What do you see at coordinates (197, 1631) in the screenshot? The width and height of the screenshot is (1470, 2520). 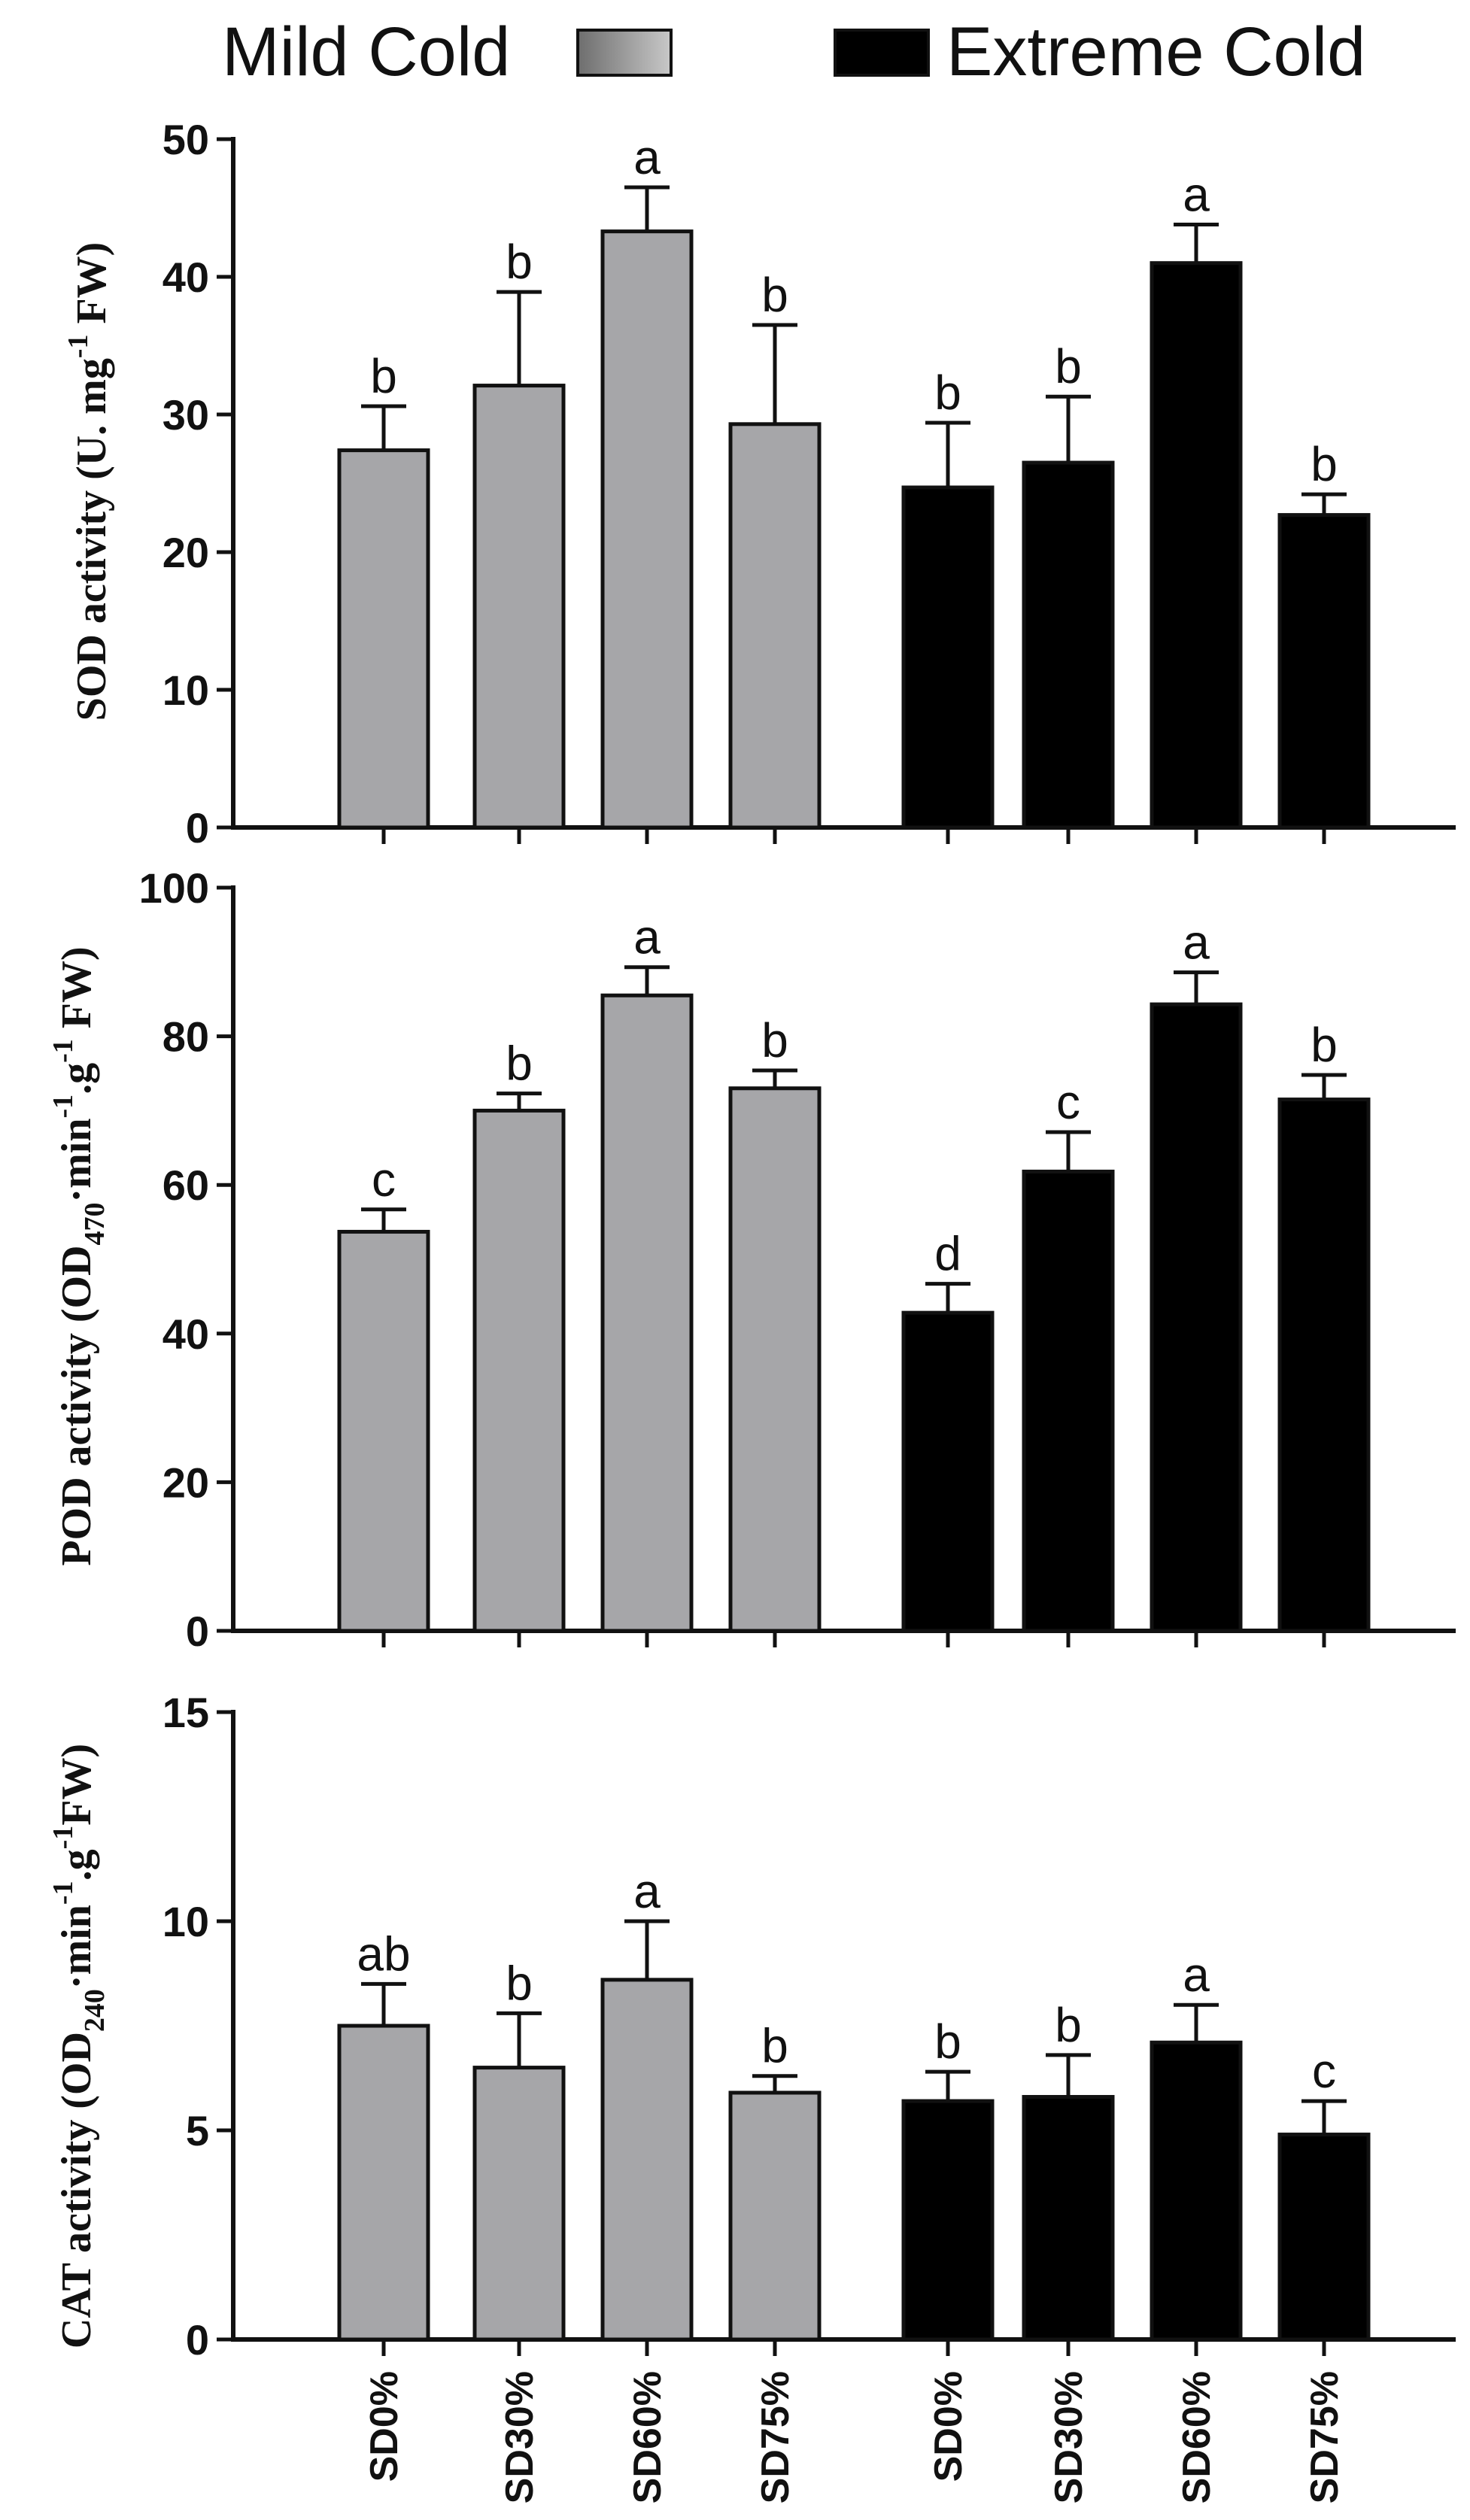 I see `pod-ytick-label: 0` at bounding box center [197, 1631].